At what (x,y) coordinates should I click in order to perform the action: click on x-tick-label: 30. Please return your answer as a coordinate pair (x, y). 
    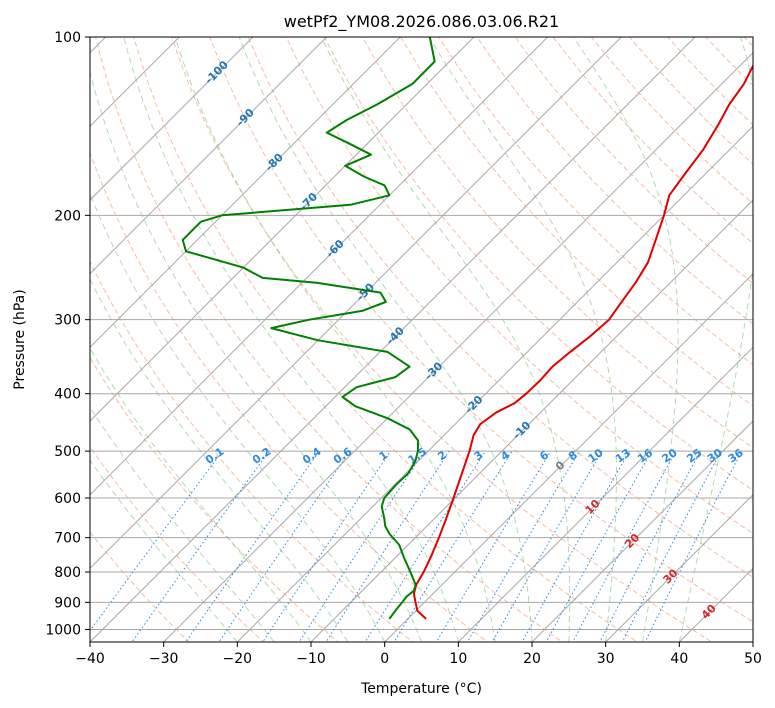
    Looking at the image, I should click on (606, 659).